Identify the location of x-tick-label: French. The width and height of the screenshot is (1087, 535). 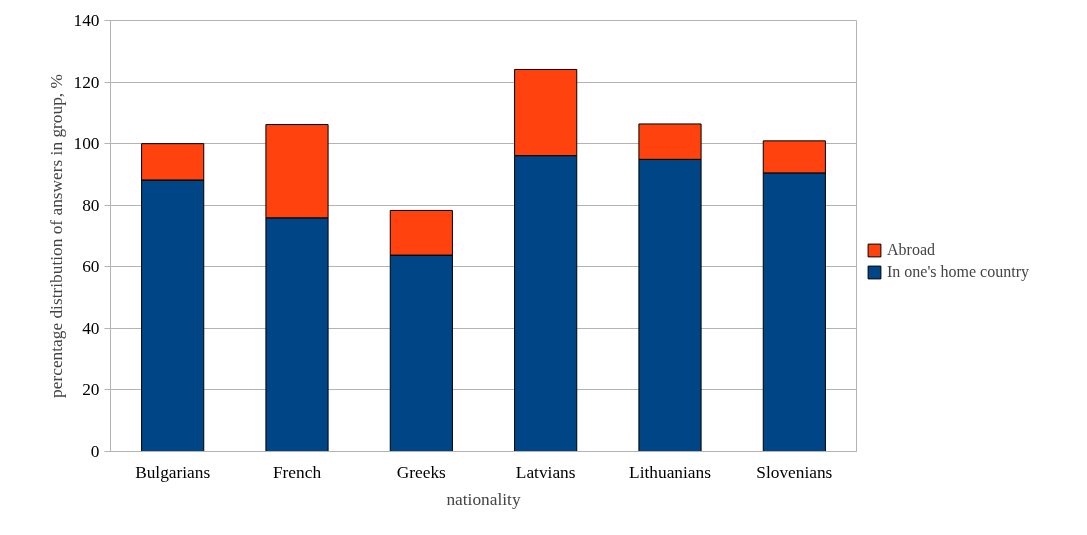
(297, 472).